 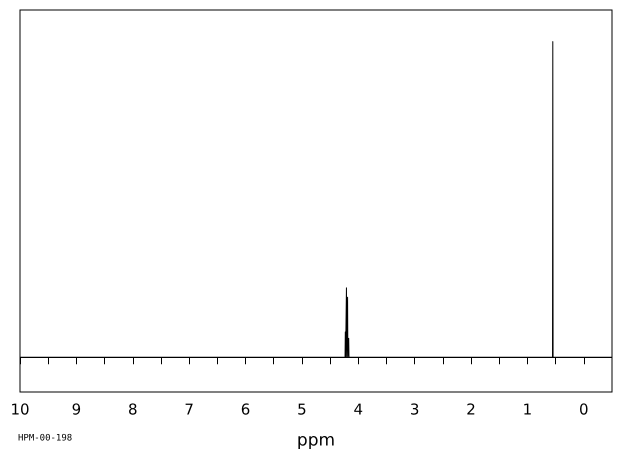 I want to click on x-tick-label: 10, so click(x=20, y=409).